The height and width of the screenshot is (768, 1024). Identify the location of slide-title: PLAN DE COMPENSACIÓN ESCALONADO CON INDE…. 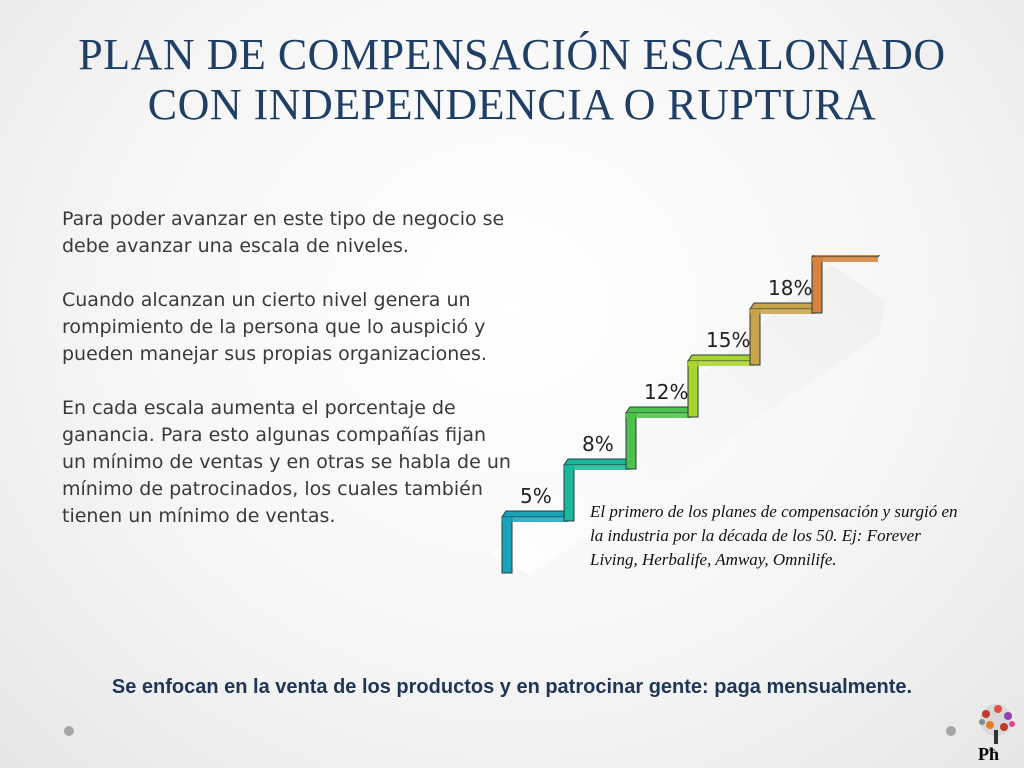
(512, 80).